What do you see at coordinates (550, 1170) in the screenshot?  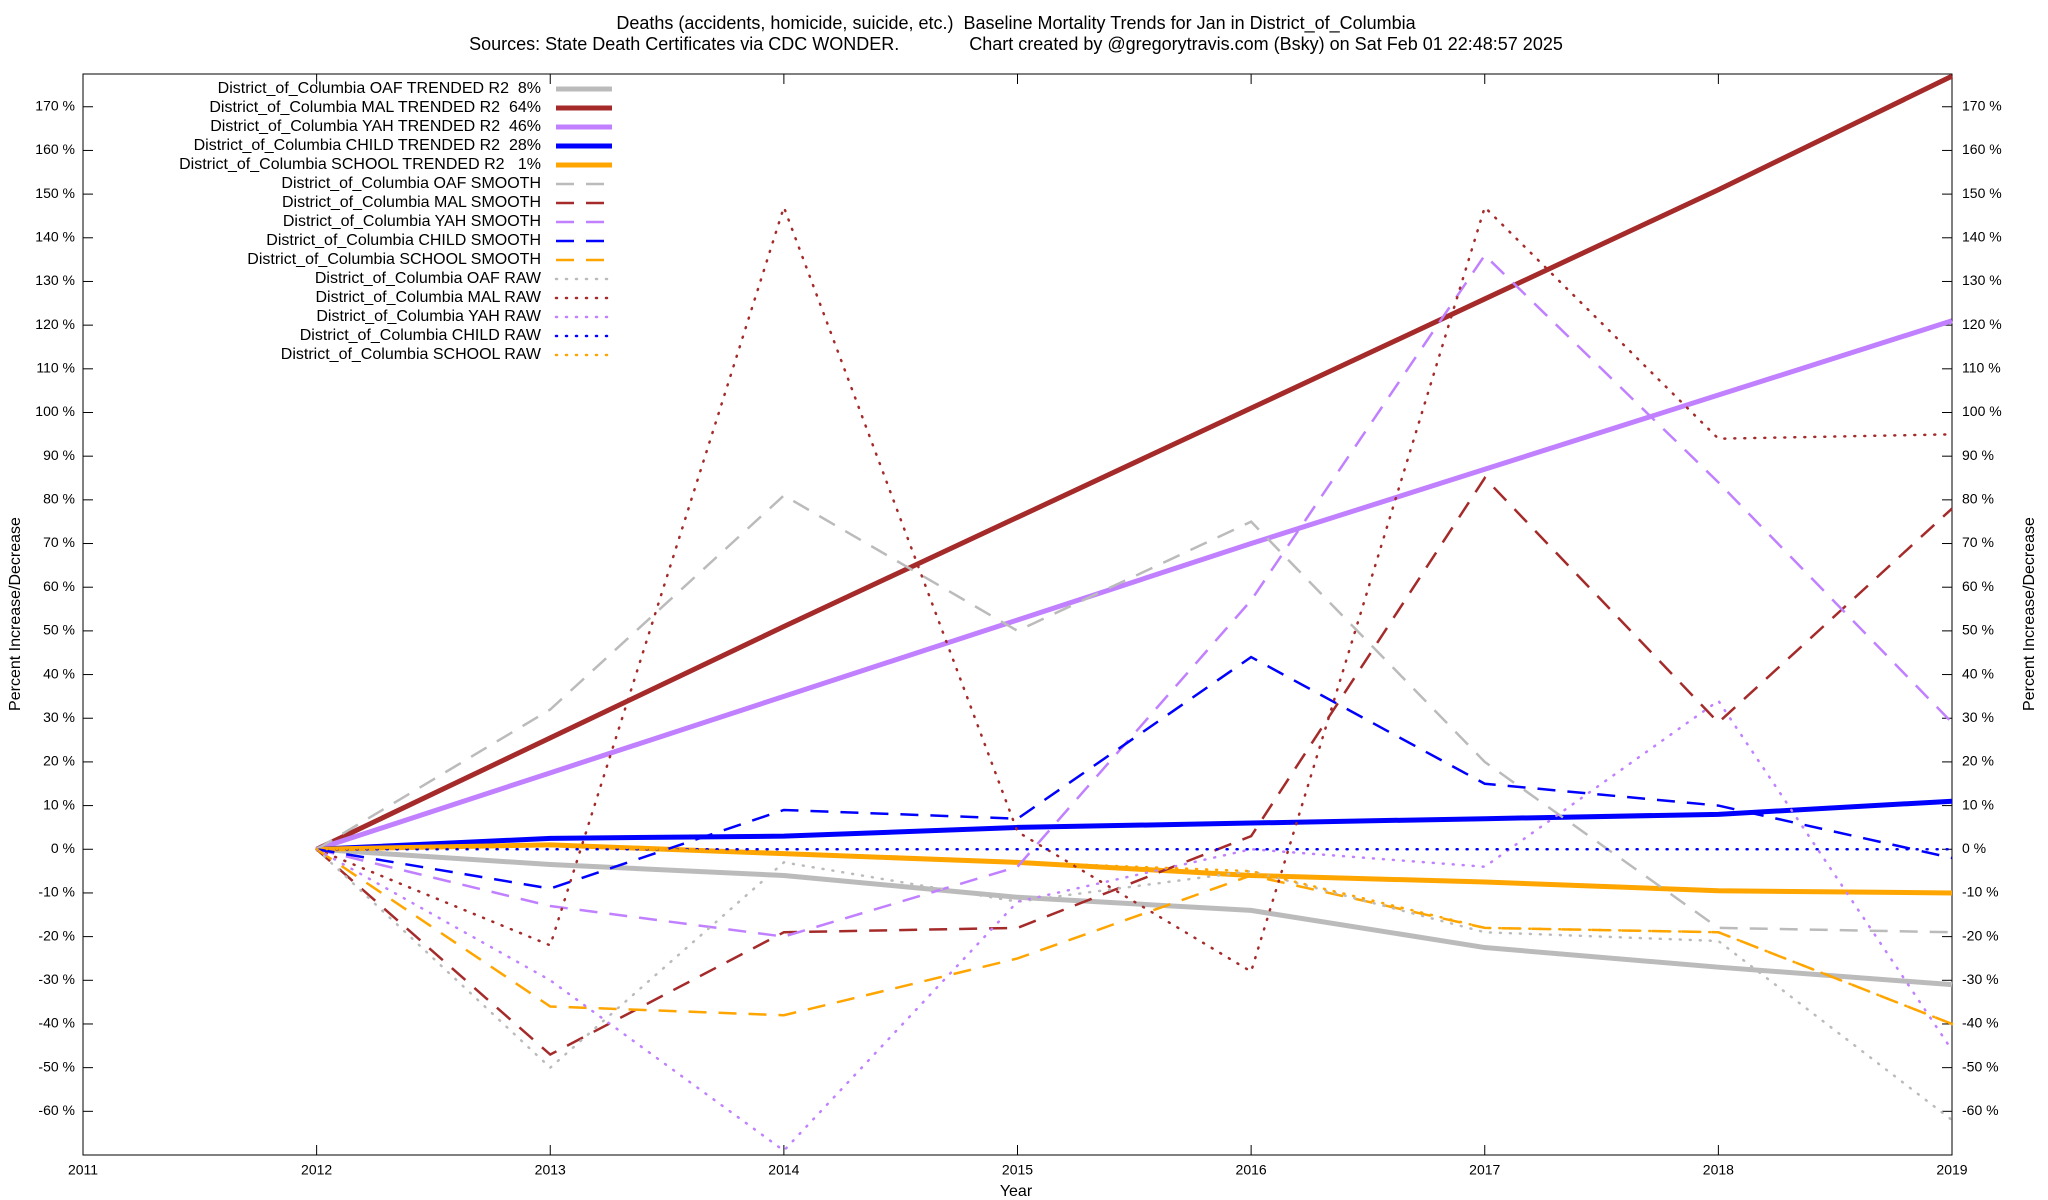 I see `x-tick-label: 2013` at bounding box center [550, 1170].